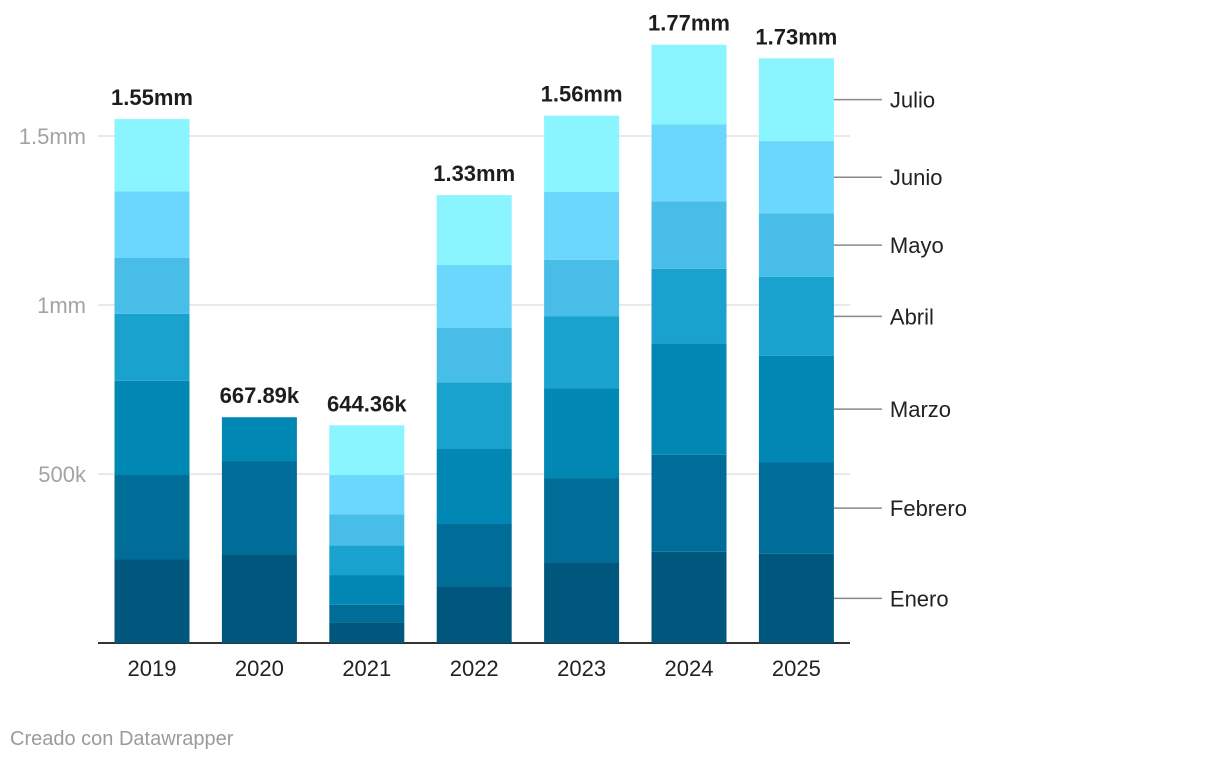 The height and width of the screenshot is (769, 1220). I want to click on x-tick-label: 2023, so click(581, 668).